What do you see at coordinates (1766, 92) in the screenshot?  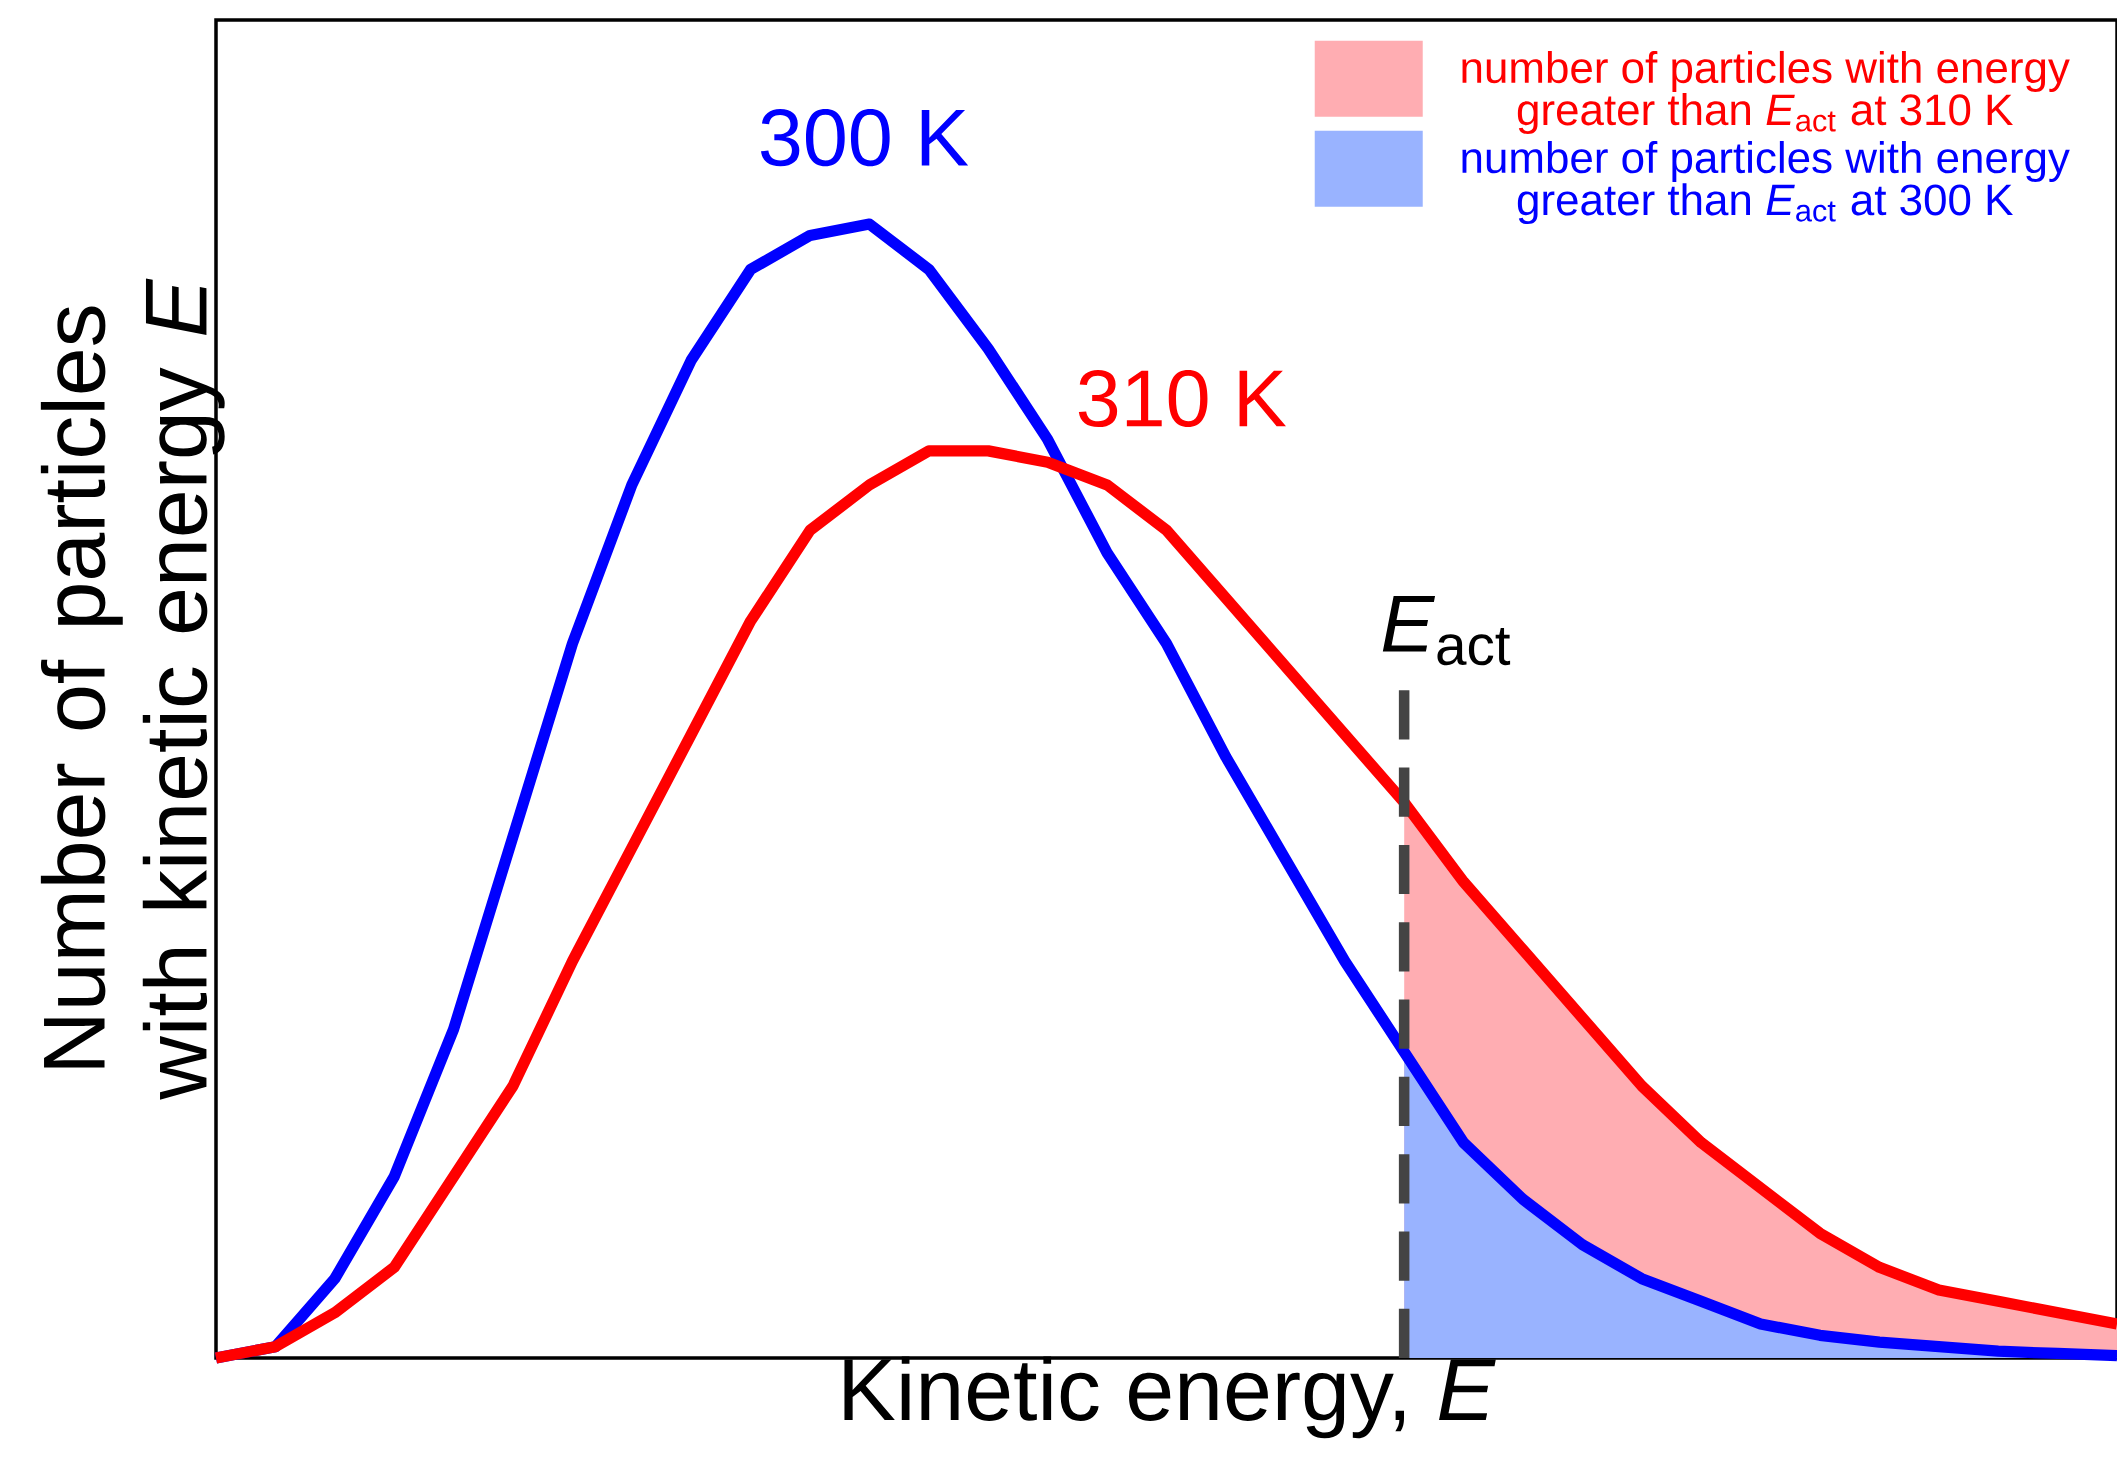 I see `legend-label: number of particles with energy greater than E$_{act}$ at 310 K` at bounding box center [1766, 92].